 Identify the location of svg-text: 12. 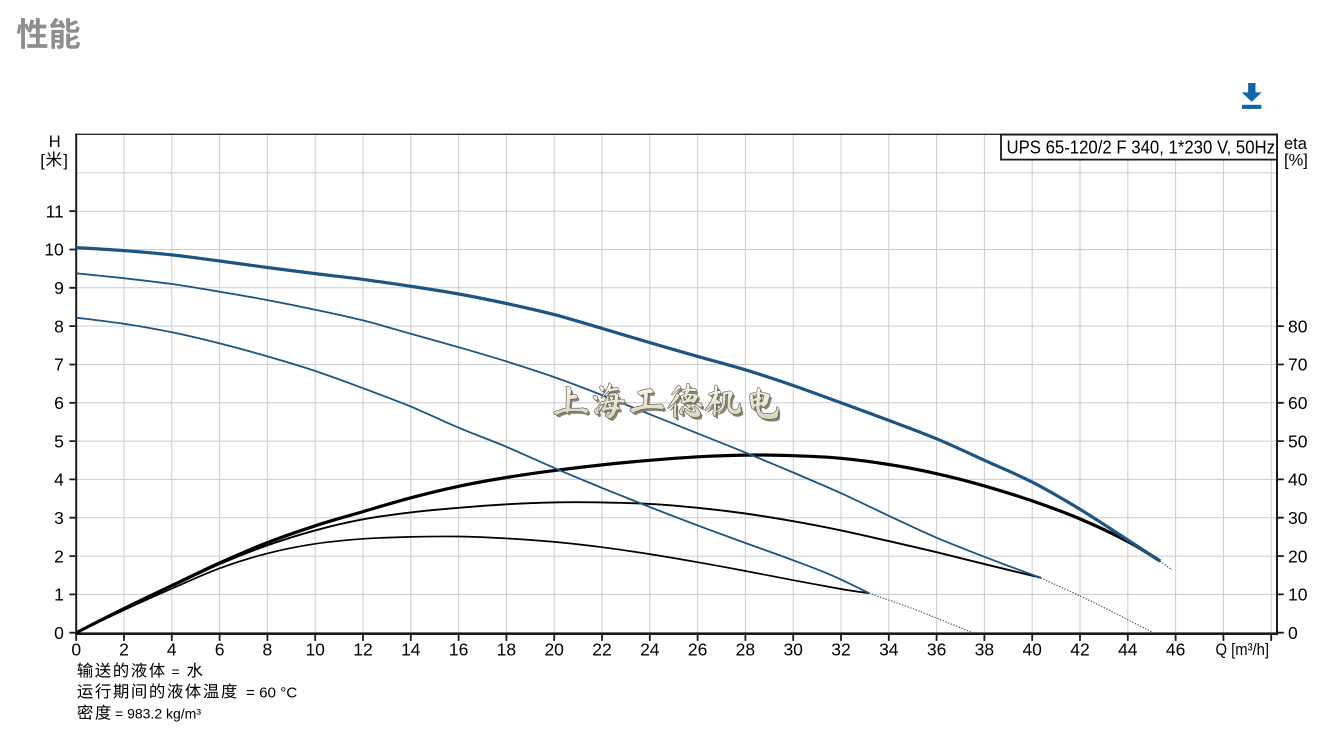
(362, 649).